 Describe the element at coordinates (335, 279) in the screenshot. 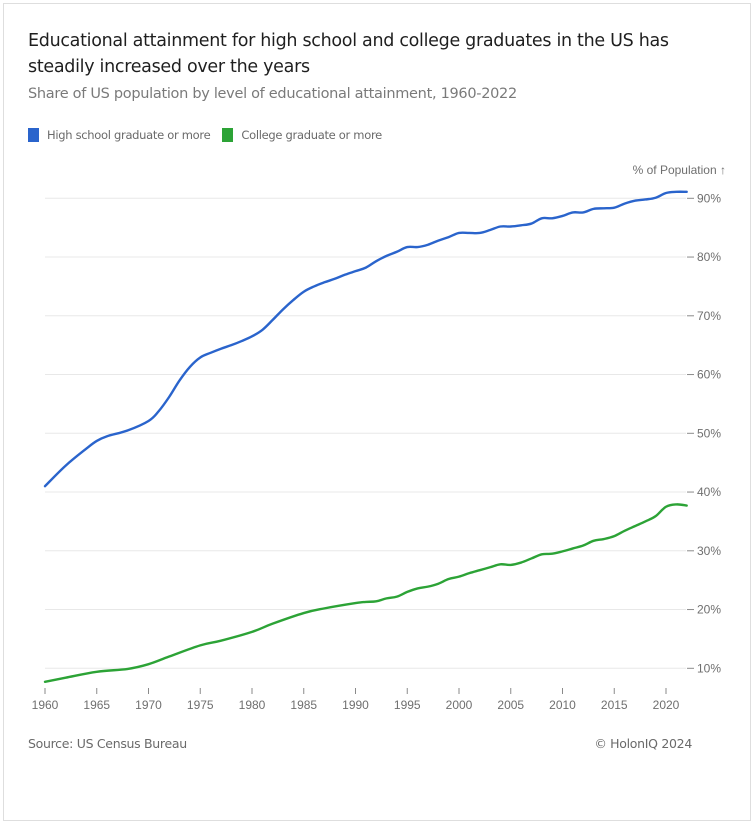

I see `data-point-high-school-1988` at that location.